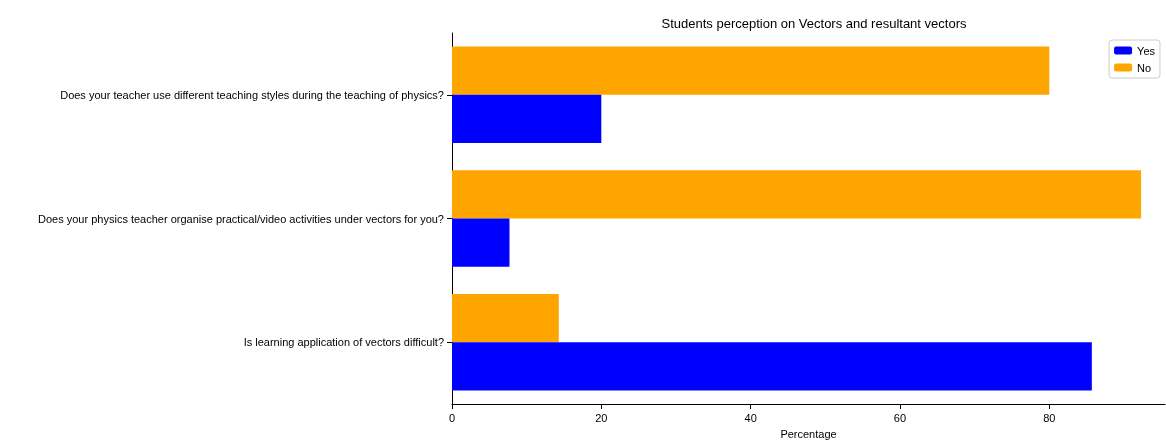 Image resolution: width=1166 pixels, height=444 pixels. Describe the element at coordinates (1146, 50) in the screenshot. I see `legend-label: Yes` at that location.